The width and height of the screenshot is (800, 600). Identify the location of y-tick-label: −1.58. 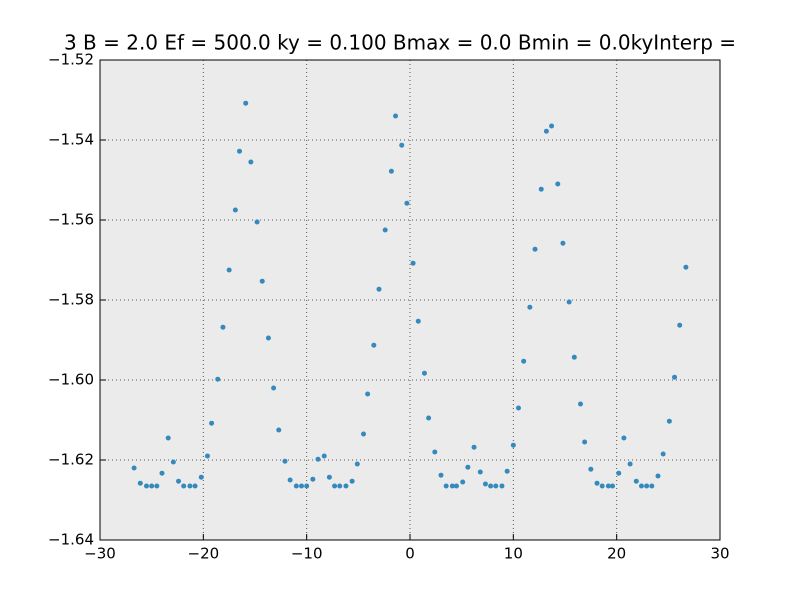
(71, 300).